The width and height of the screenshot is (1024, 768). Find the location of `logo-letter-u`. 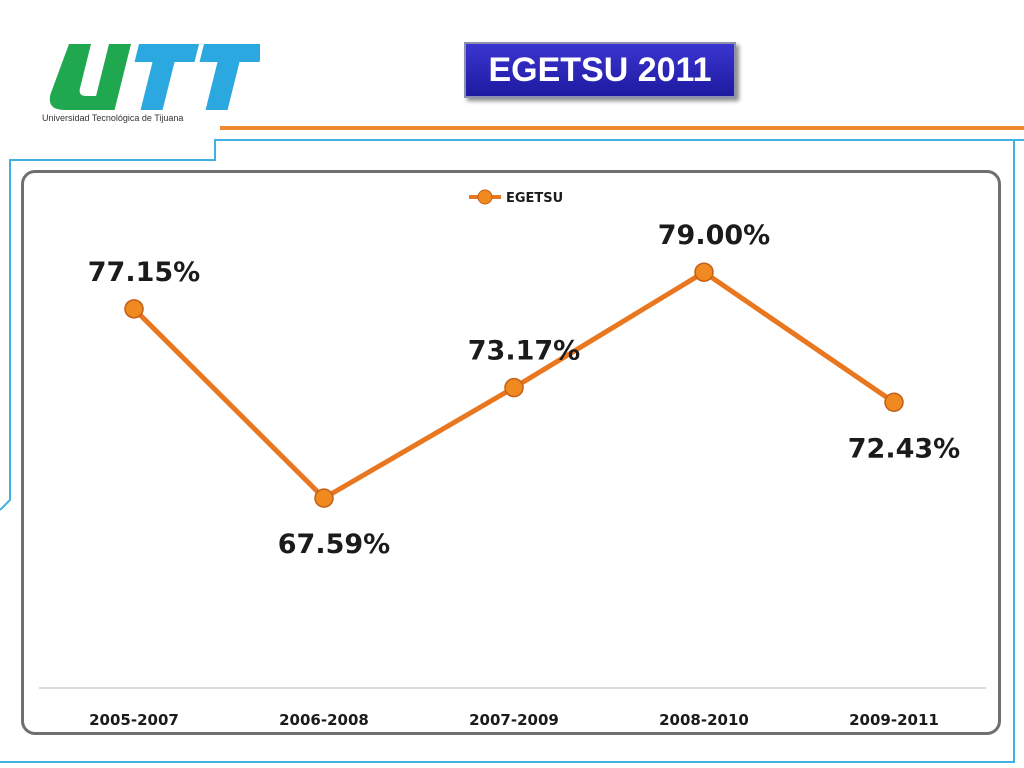

logo-letter-u is located at coordinates (90, 77).